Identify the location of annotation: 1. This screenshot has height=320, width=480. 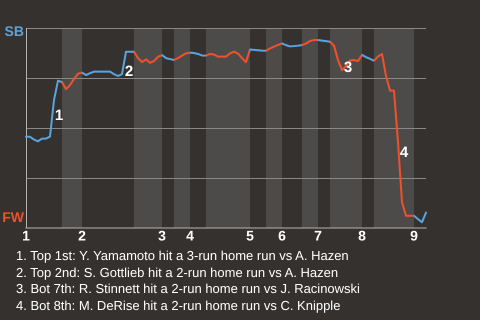
(59, 115).